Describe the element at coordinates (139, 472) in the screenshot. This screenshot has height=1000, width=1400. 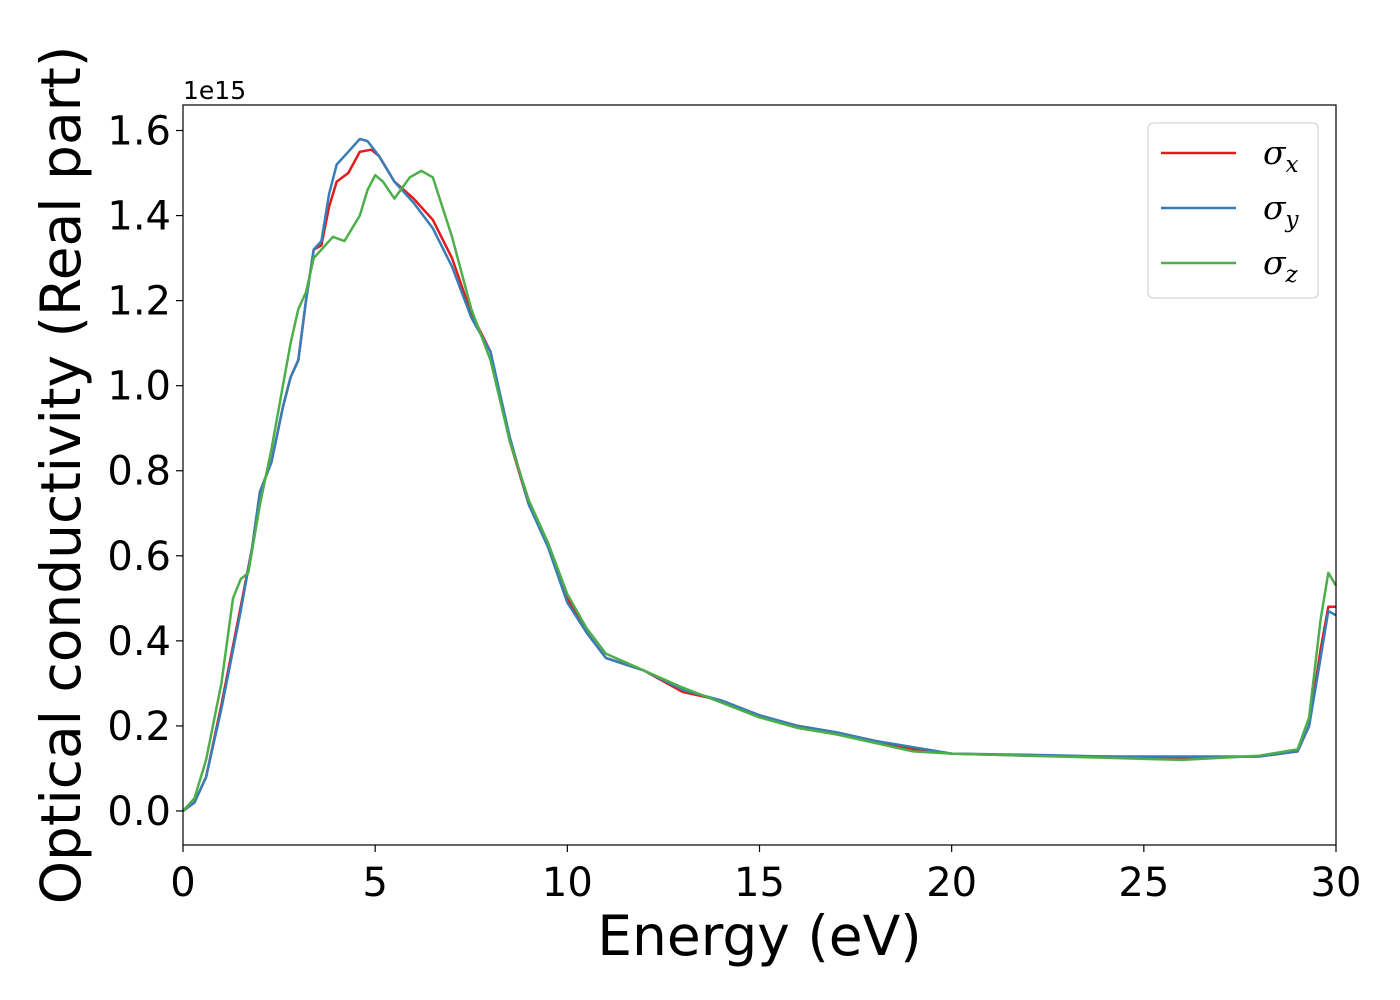
I see `y-tick-label: 0.8` at that location.